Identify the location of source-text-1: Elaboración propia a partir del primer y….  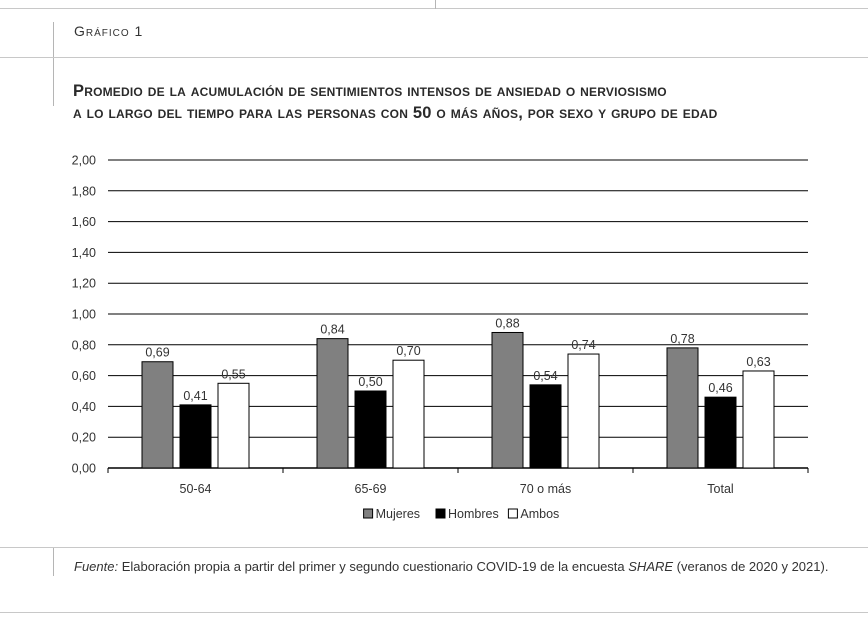
(373, 566).